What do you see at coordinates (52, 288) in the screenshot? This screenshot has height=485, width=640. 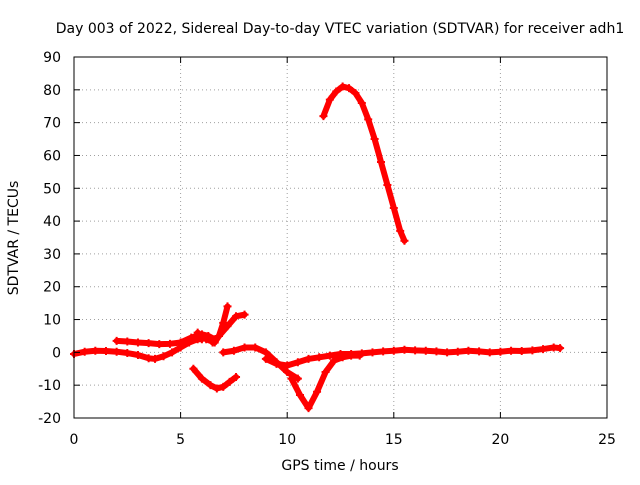 I see `y-tick-label: 20` at bounding box center [52, 288].